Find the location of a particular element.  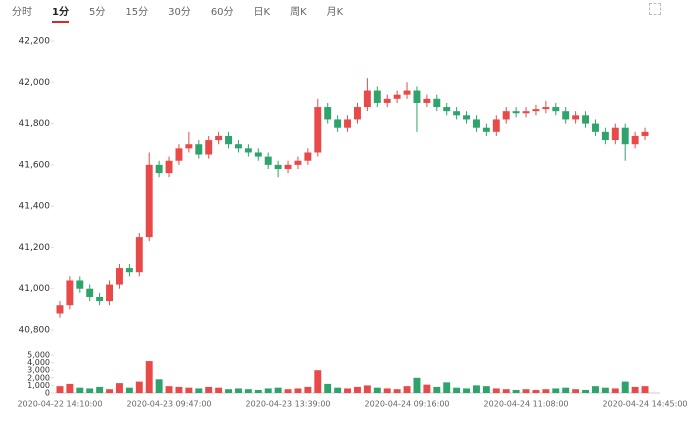

tab: 分时 is located at coordinates (22, 12).